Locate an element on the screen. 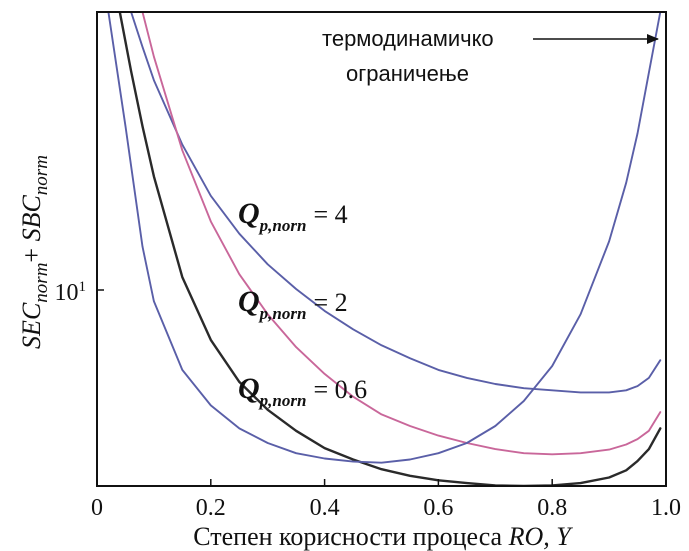 Image resolution: width=689 pixels, height=551 pixels. callout-text-line2: ограничење is located at coordinates (407, 73).